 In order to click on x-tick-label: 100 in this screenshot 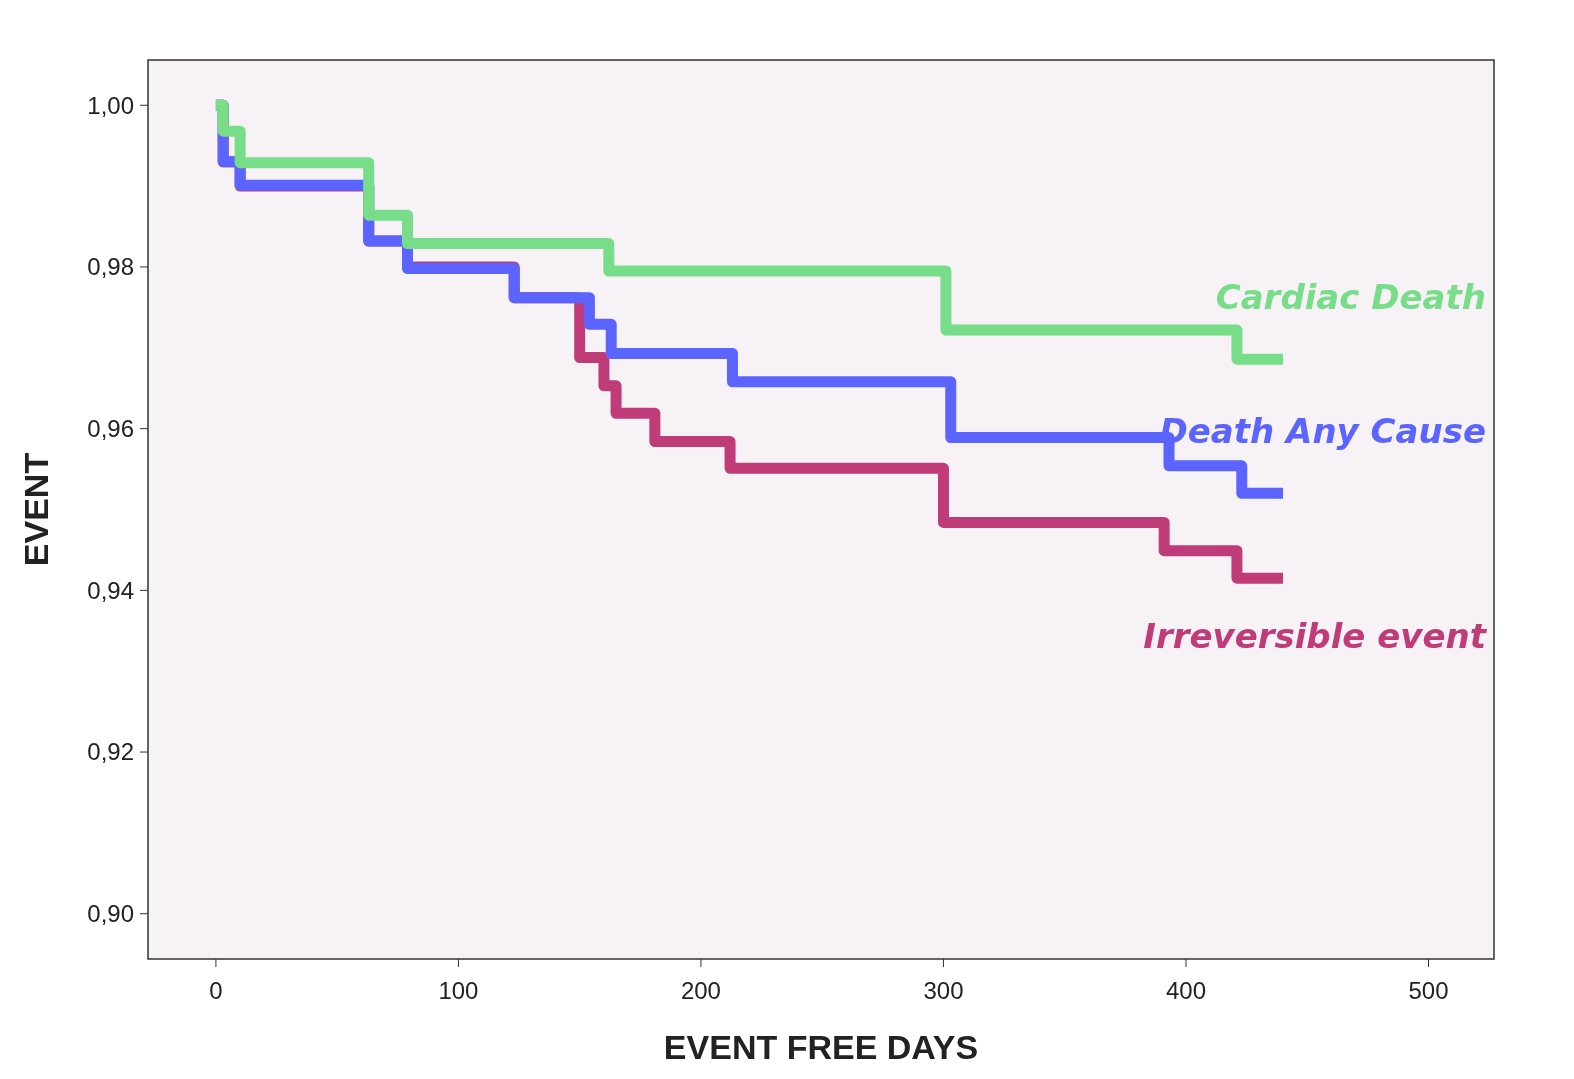, I will do `click(458, 990)`.